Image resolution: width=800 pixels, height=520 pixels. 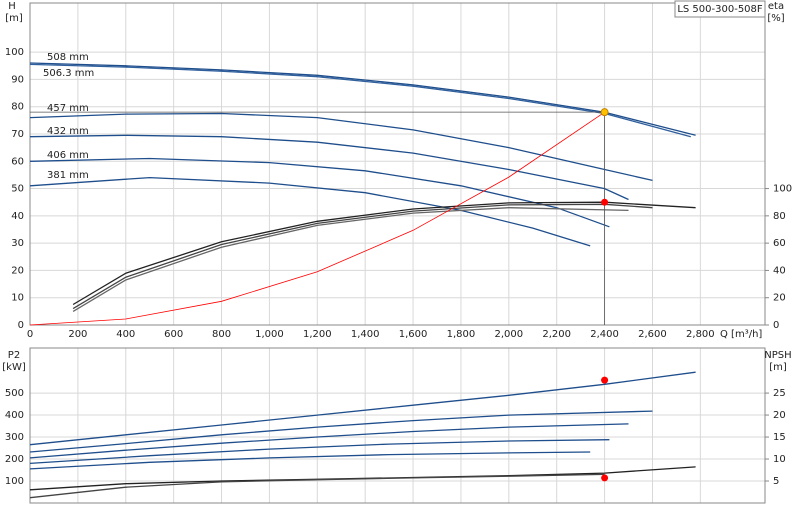 I want to click on y2-tick-label: 25, so click(x=779, y=393).